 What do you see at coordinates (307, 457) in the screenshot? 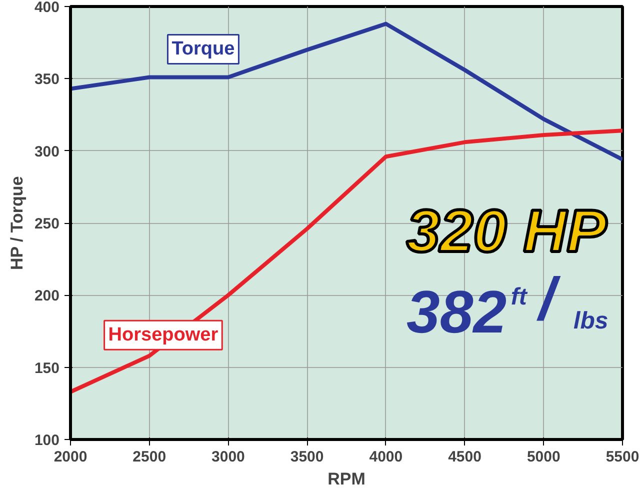
I see `x-tick-label: 3500` at bounding box center [307, 457].